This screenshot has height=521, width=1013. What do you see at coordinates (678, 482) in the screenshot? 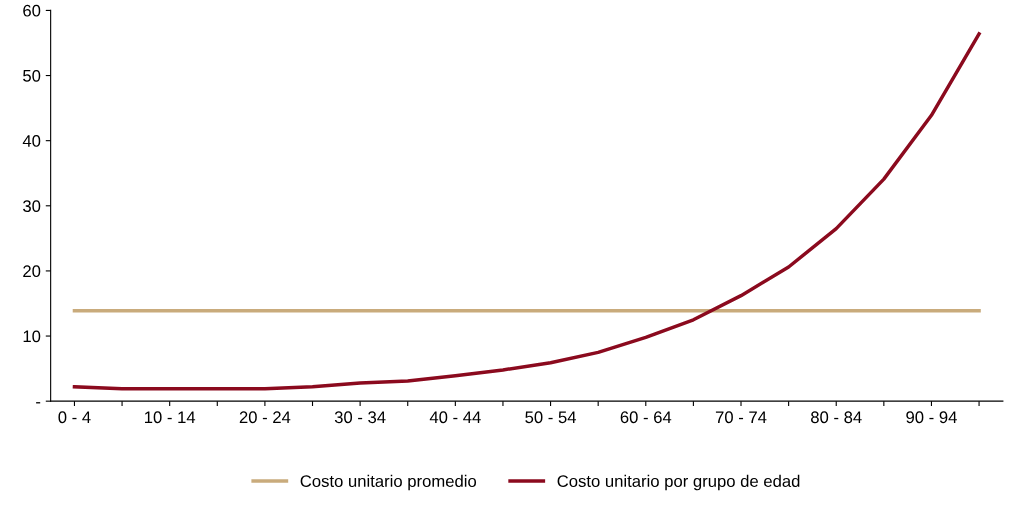
I see `legend-label: Costo unitario por grupo de edad` at bounding box center [678, 482].